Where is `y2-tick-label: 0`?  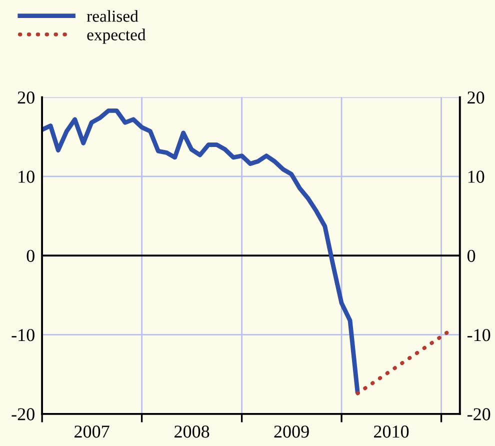 y2-tick-label: 0 is located at coordinates (471, 256).